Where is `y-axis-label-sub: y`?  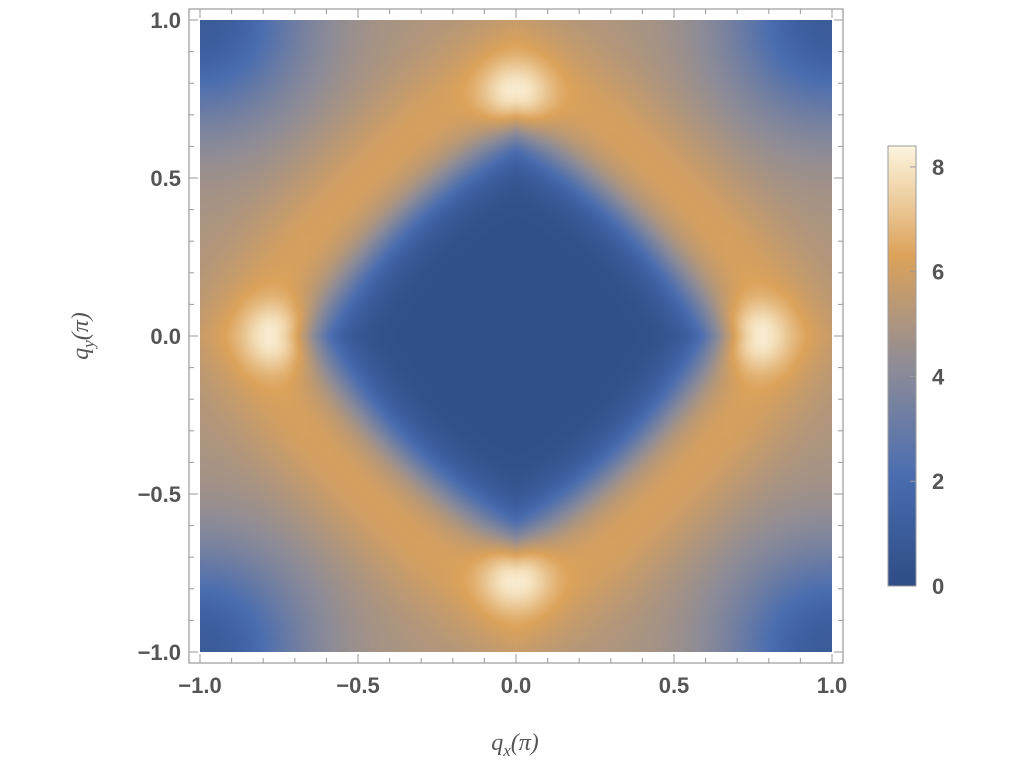 y-axis-label-sub: y is located at coordinates (88, 345).